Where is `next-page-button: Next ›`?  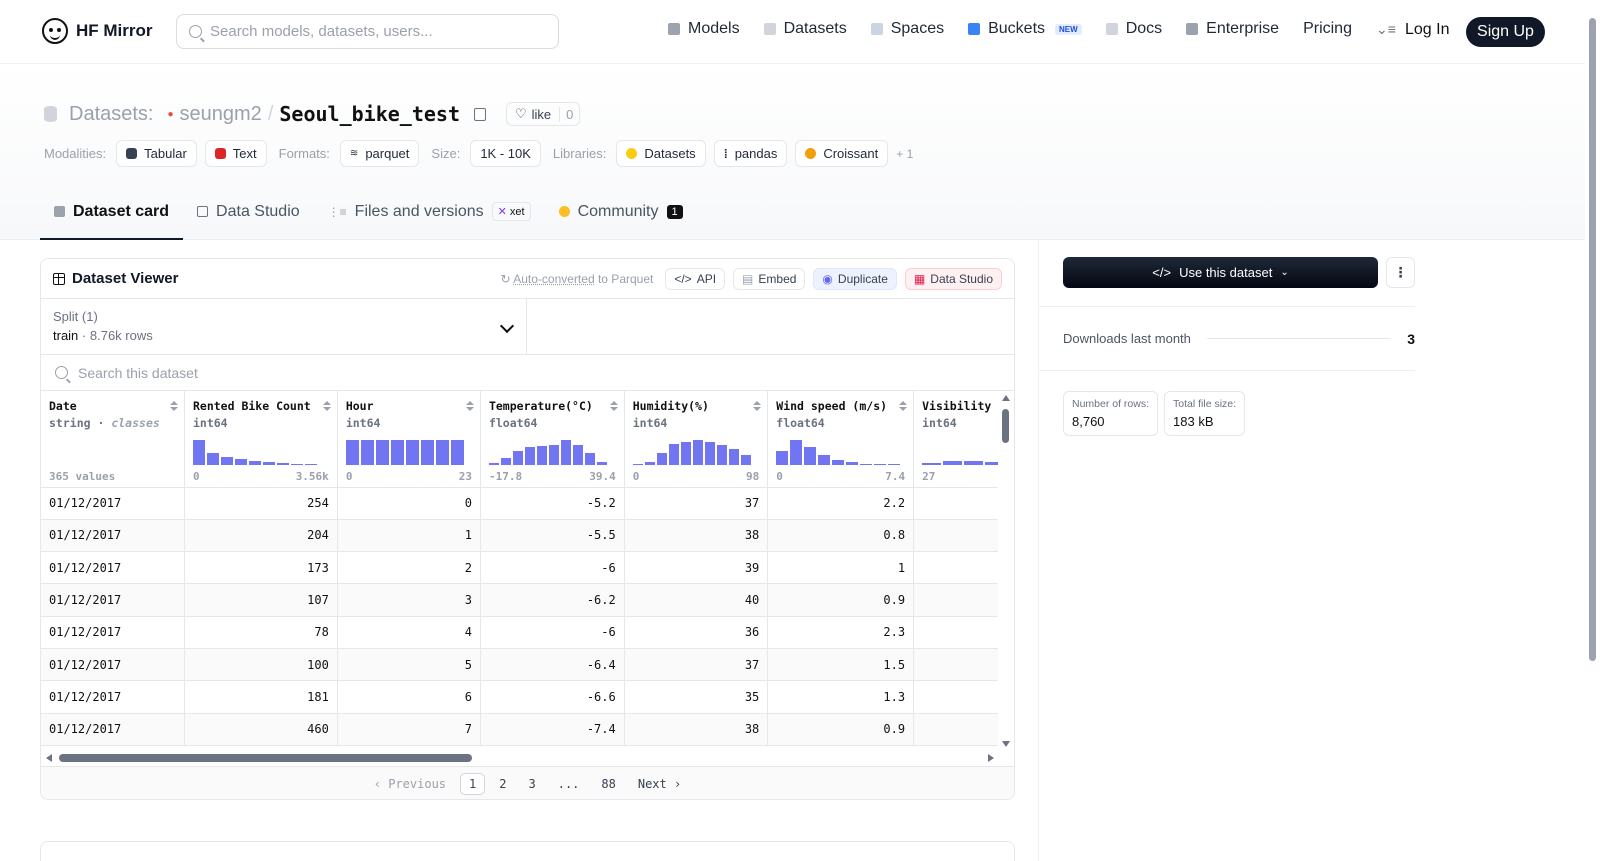
next-page-button: Next › is located at coordinates (659, 784).